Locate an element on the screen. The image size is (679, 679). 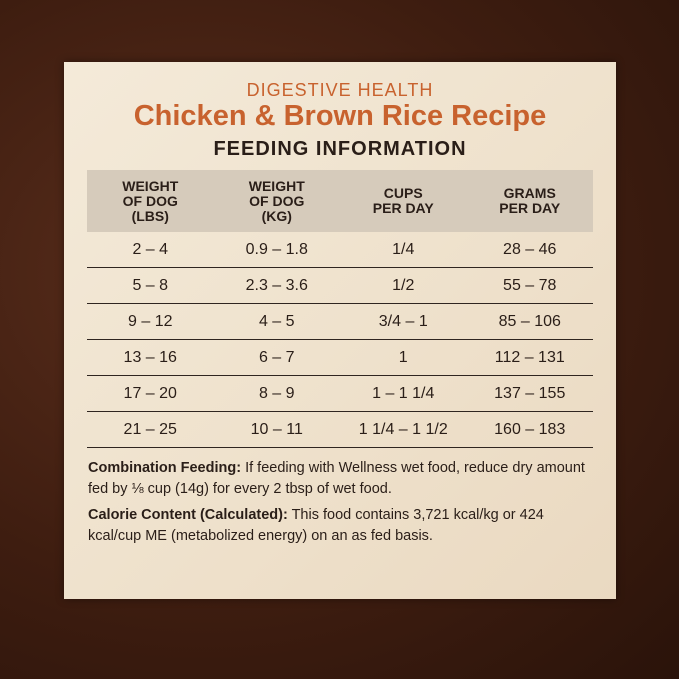
table-cell: 2.3 – 3.6 is located at coordinates (276, 285).